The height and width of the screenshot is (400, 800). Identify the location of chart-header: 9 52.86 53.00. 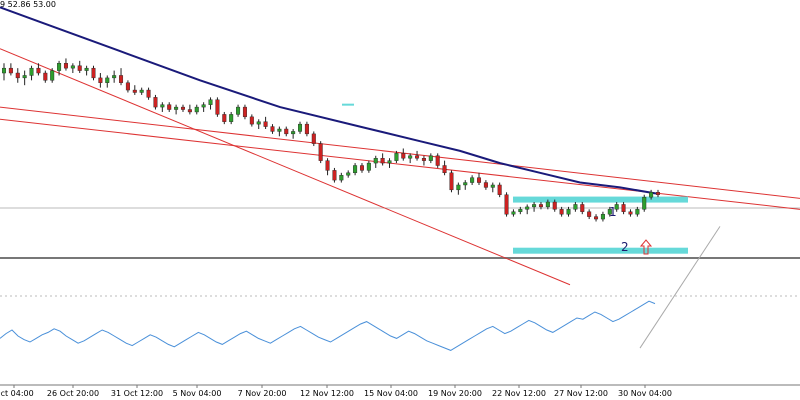
(28, 4).